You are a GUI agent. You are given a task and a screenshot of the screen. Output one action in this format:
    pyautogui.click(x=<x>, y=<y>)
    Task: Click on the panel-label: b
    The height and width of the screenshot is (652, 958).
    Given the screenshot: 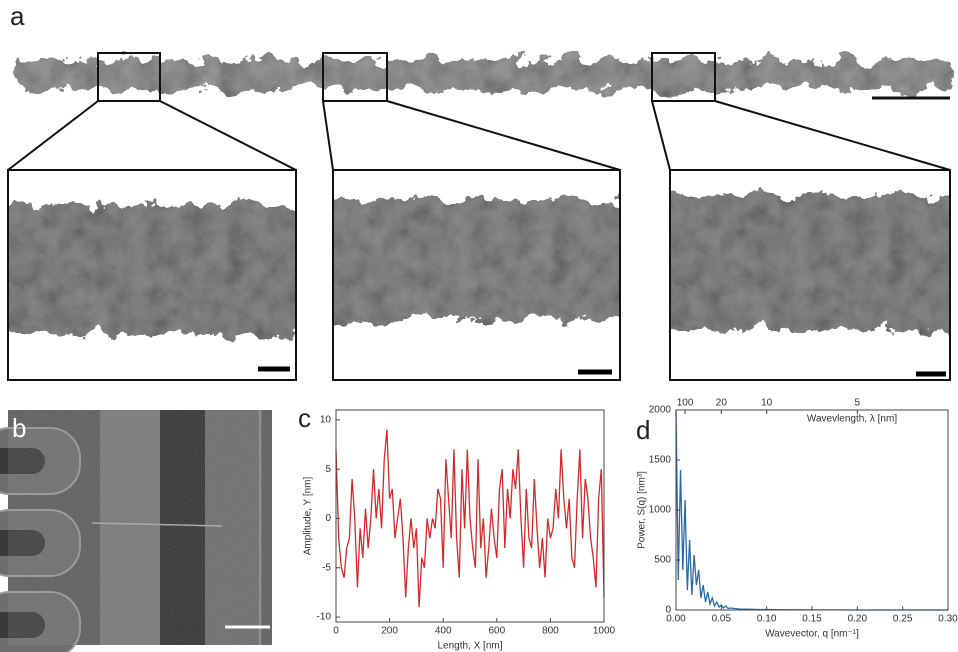 What is the action you would take?
    pyautogui.click(x=19, y=428)
    